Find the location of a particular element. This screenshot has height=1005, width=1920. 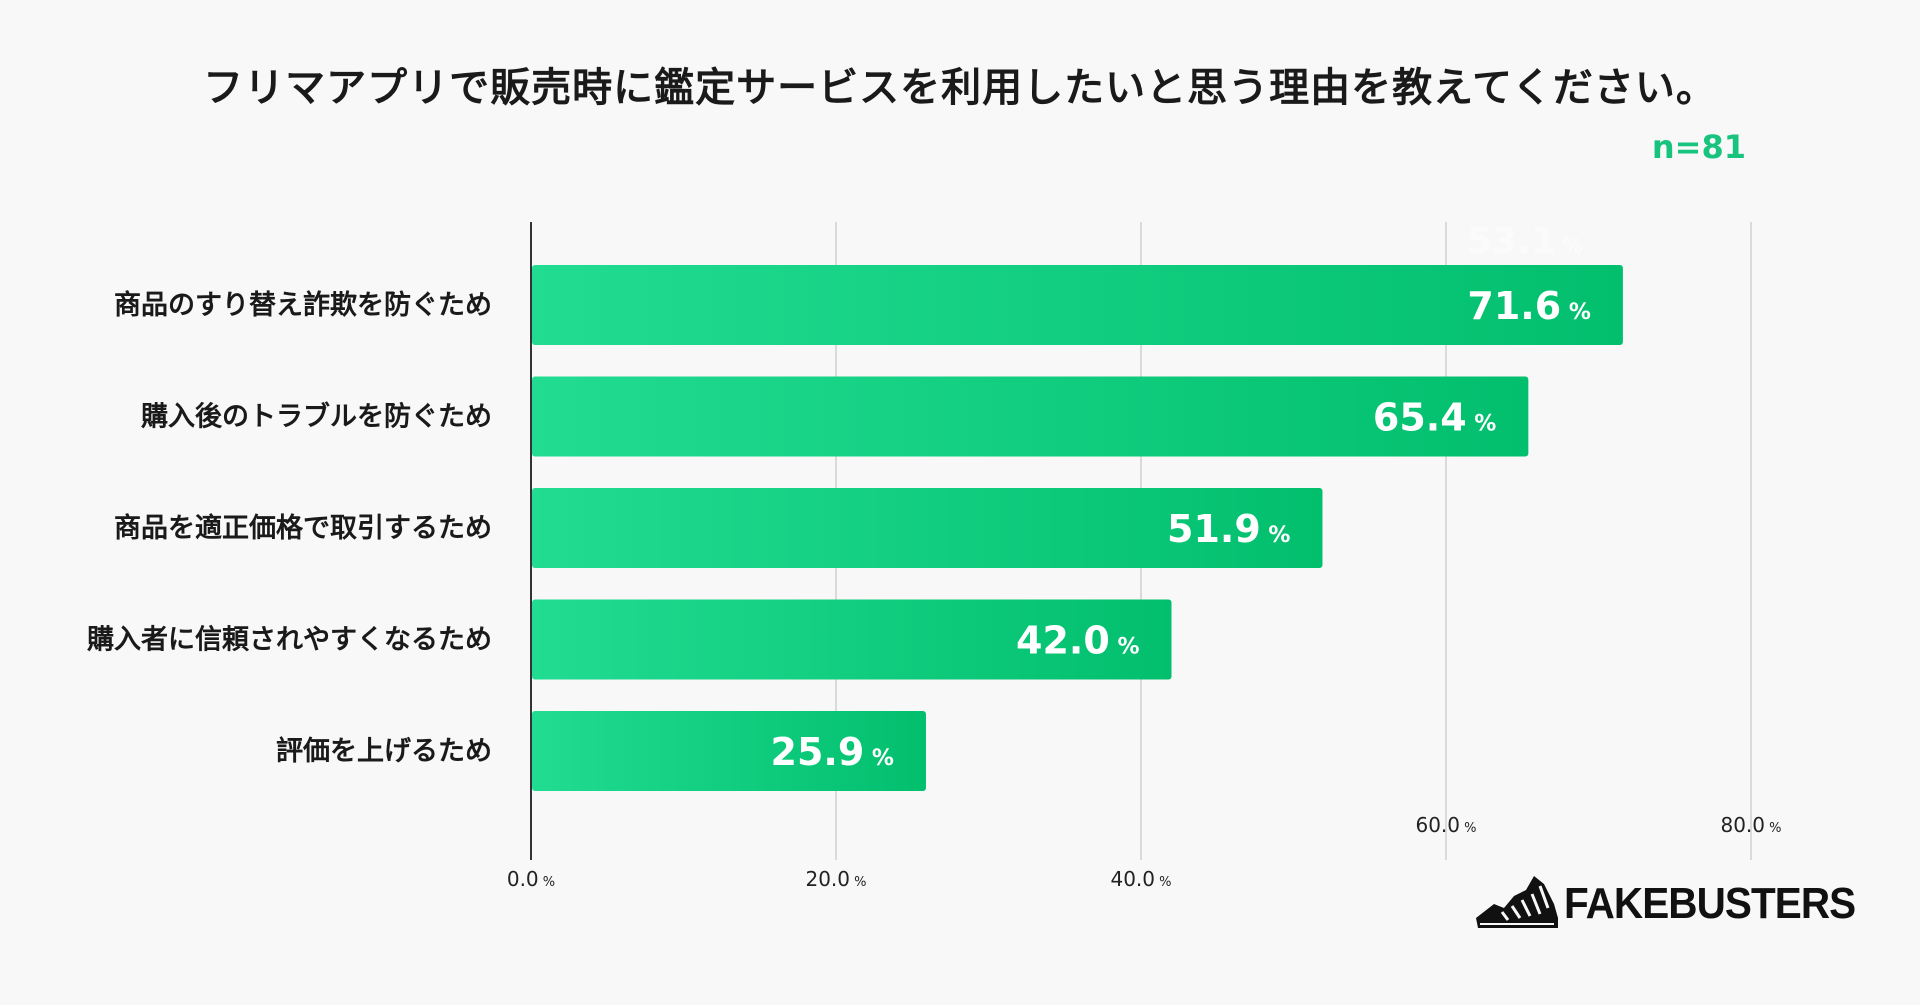

sneaker-icon is located at coordinates (1517, 902).